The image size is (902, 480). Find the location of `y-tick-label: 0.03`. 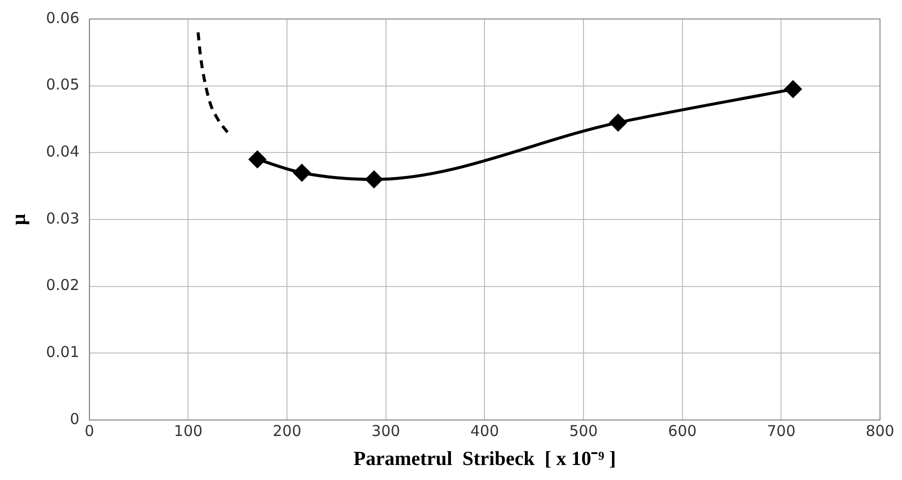

y-tick-label: 0.03 is located at coordinates (63, 218).